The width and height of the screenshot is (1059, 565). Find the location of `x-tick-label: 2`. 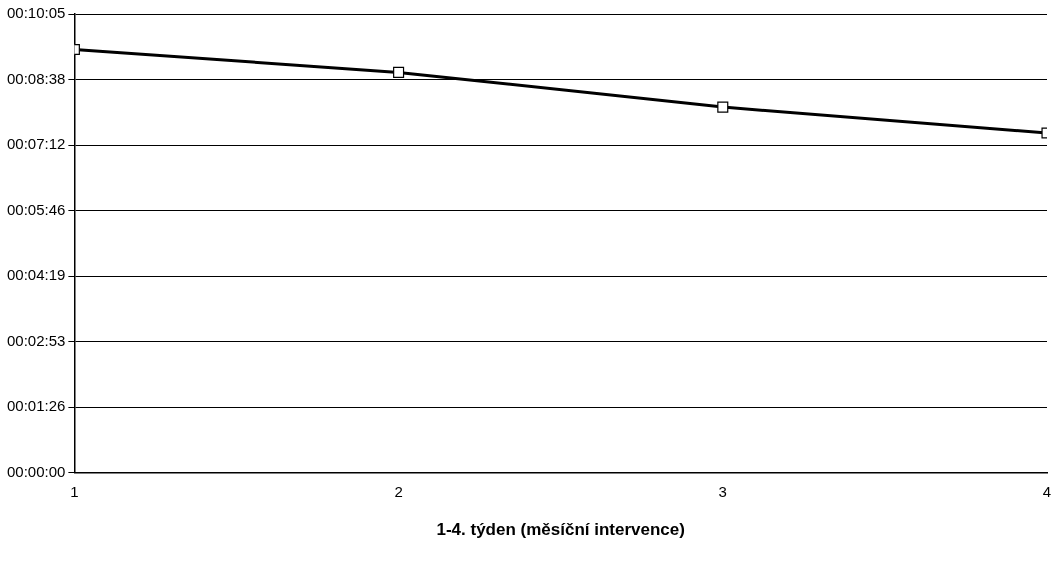

x-tick-label: 2 is located at coordinates (398, 491).